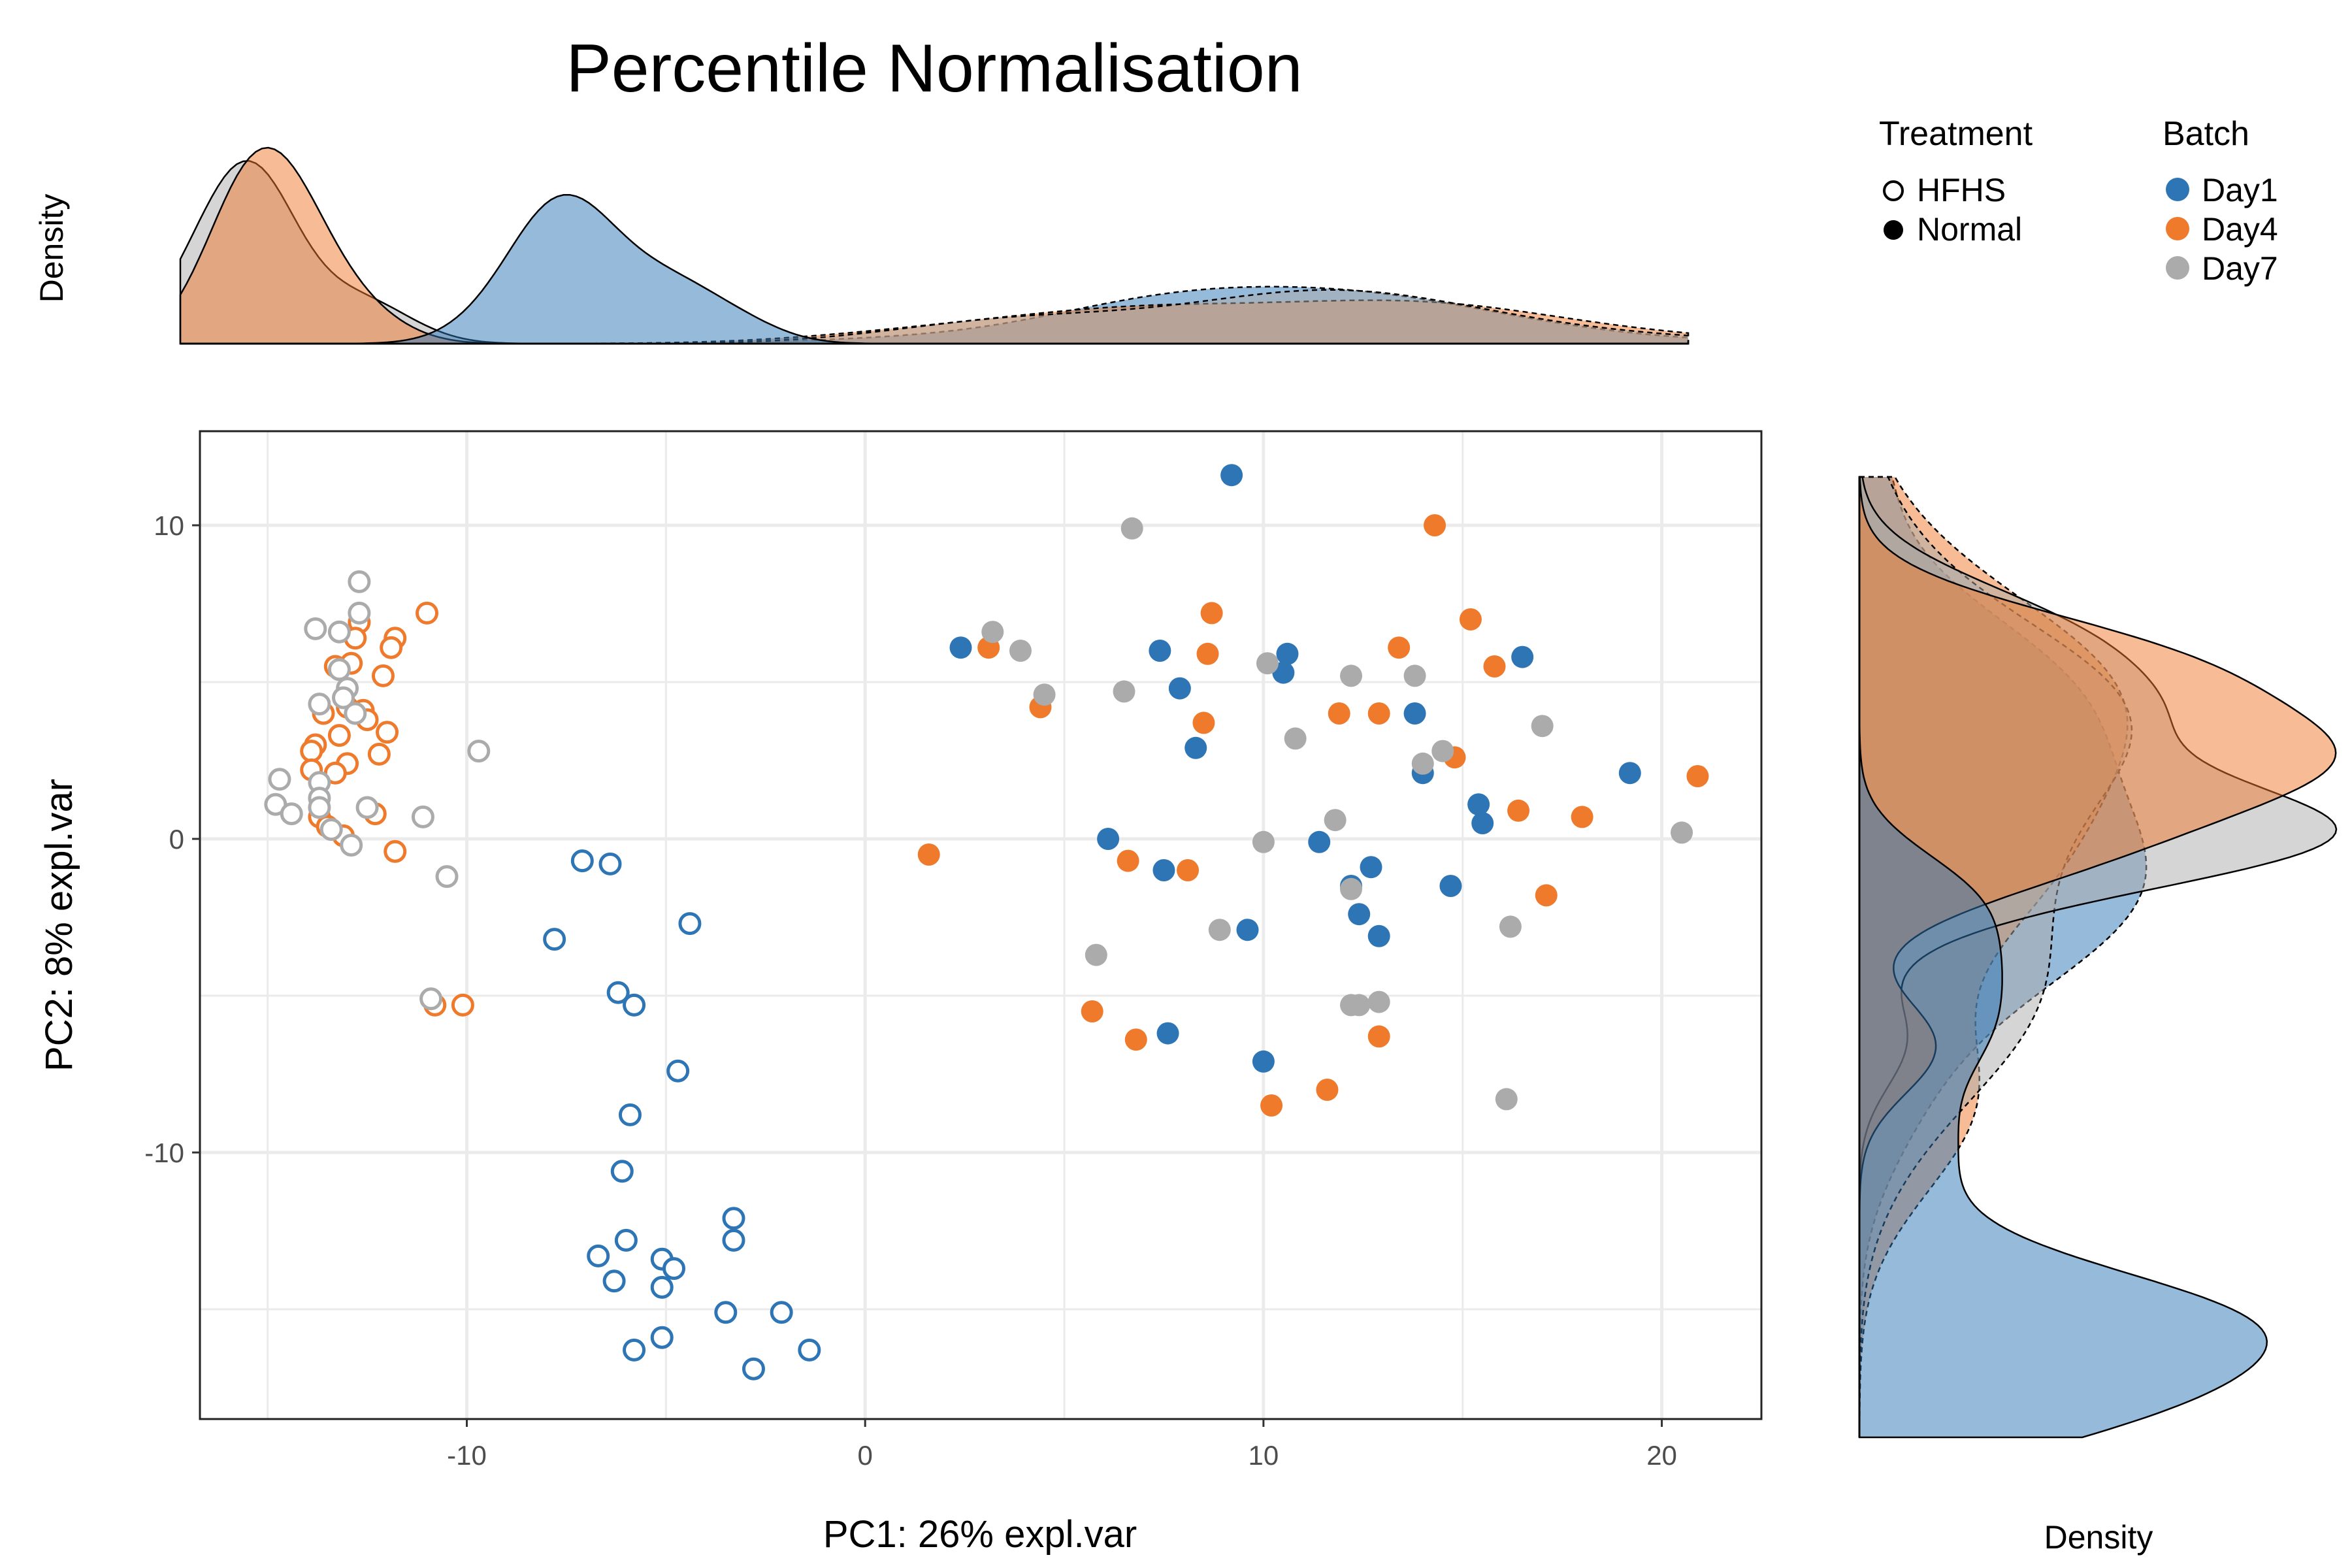  Describe the element at coordinates (861, 245) in the screenshot. I see `top-density-panel: Density` at that location.